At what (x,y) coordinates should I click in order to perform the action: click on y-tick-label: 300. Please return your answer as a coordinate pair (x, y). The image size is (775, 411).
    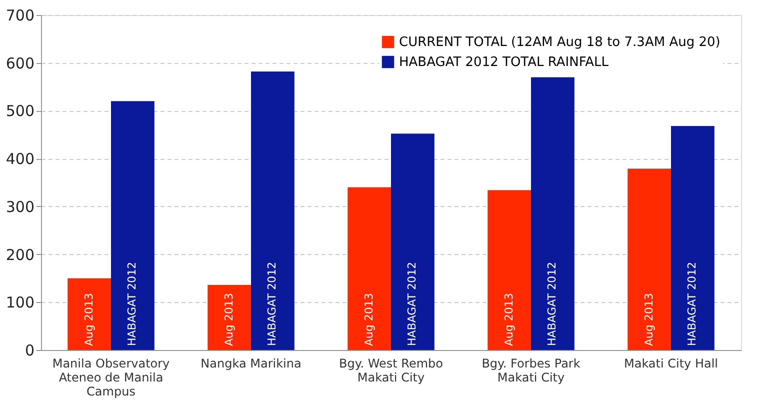
    Looking at the image, I should click on (20, 207).